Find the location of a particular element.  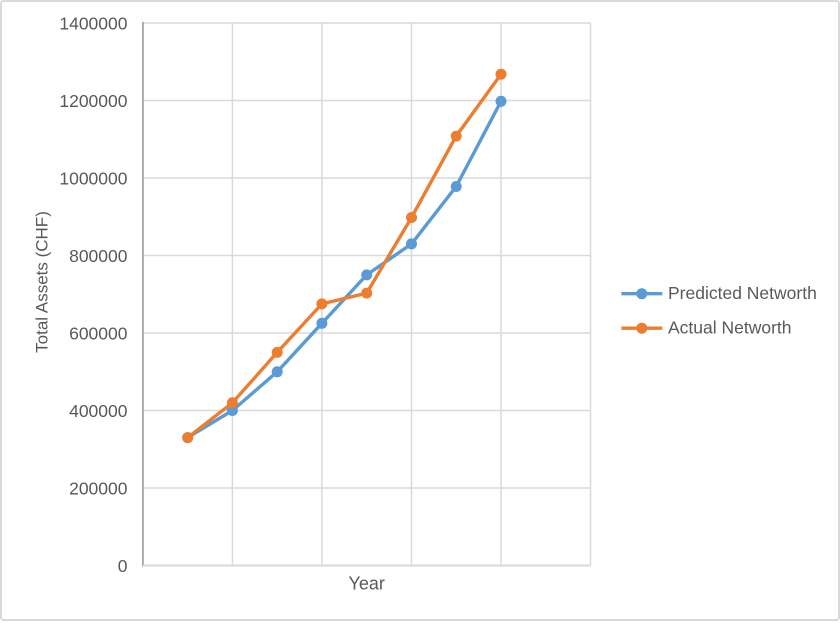

svg-text: Year is located at coordinates (367, 584).